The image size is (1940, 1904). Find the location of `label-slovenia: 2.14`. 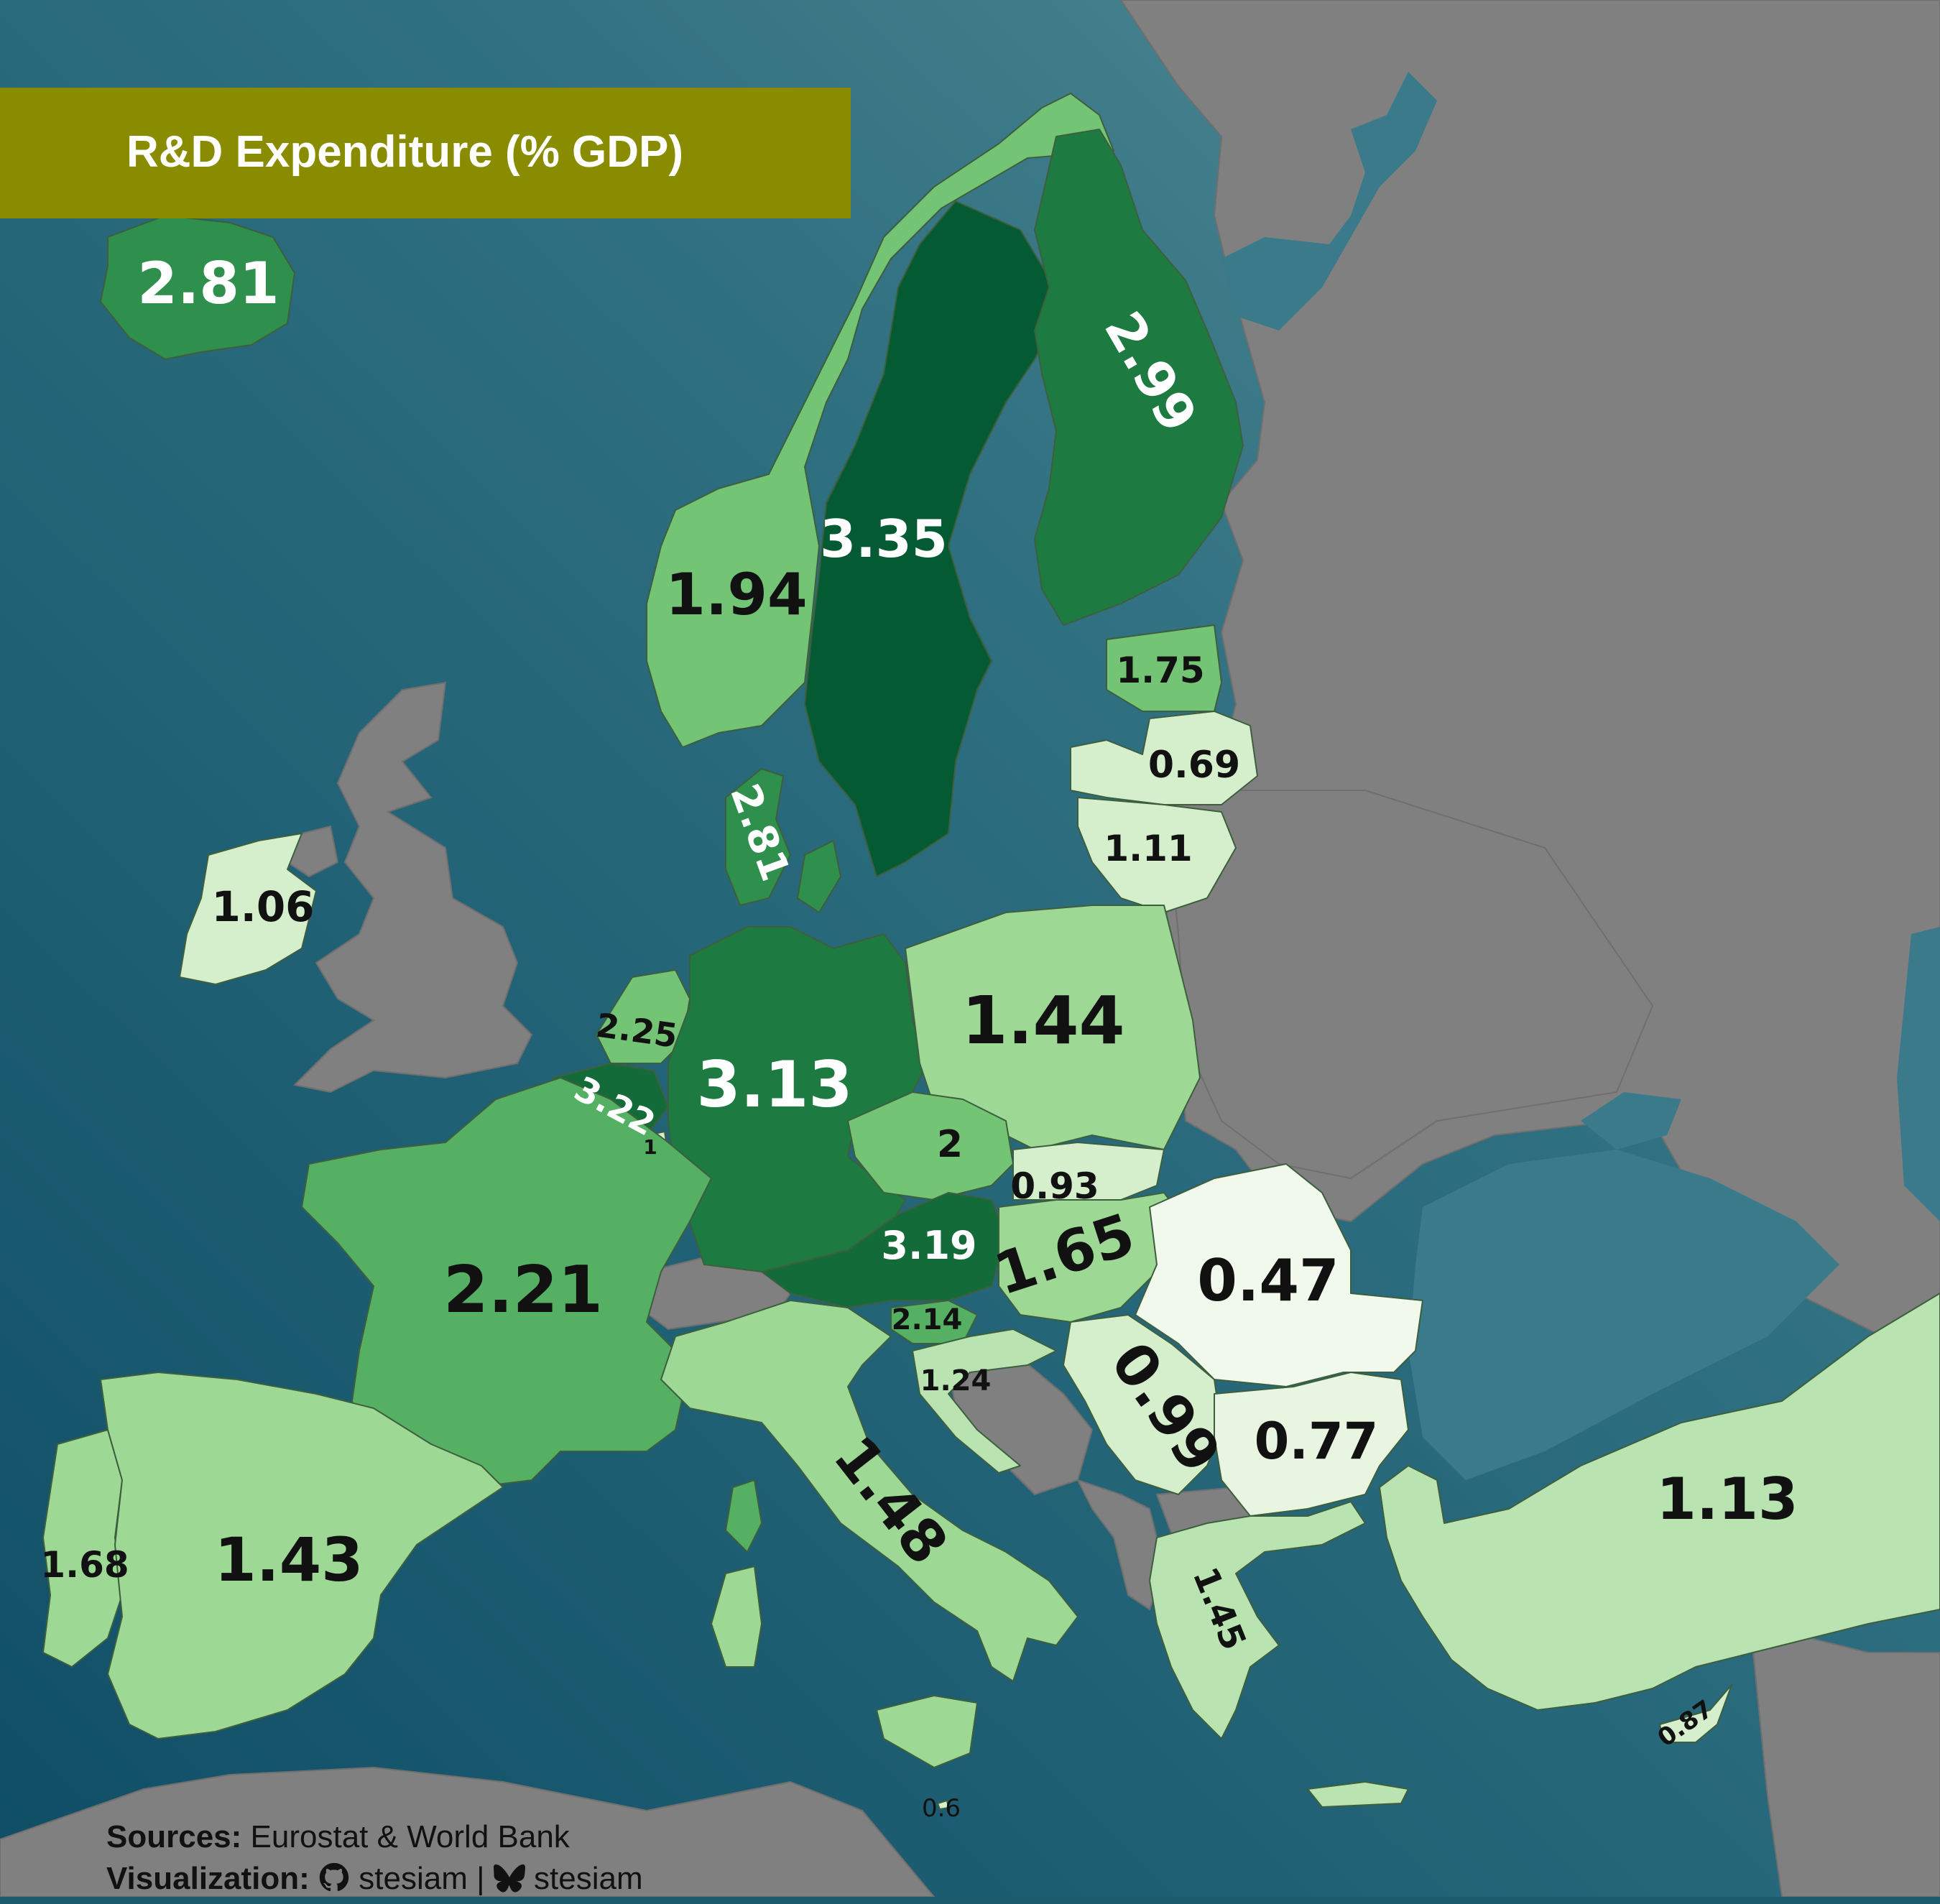

label-slovenia: 2.14 is located at coordinates (927, 1319).